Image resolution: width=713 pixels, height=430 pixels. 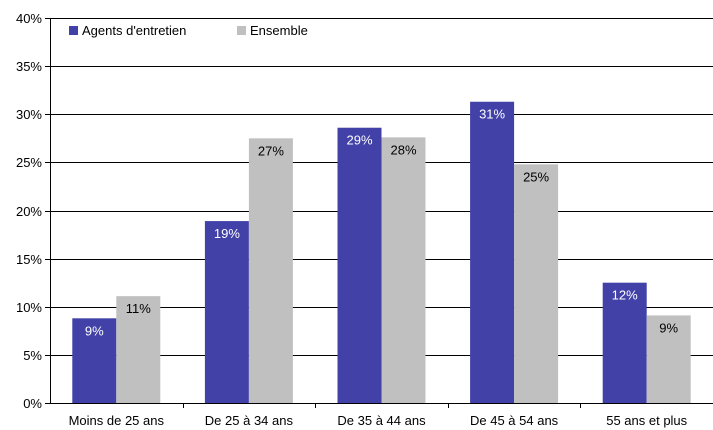 What do you see at coordinates (492, 114) in the screenshot?
I see `data-label: 31%` at bounding box center [492, 114].